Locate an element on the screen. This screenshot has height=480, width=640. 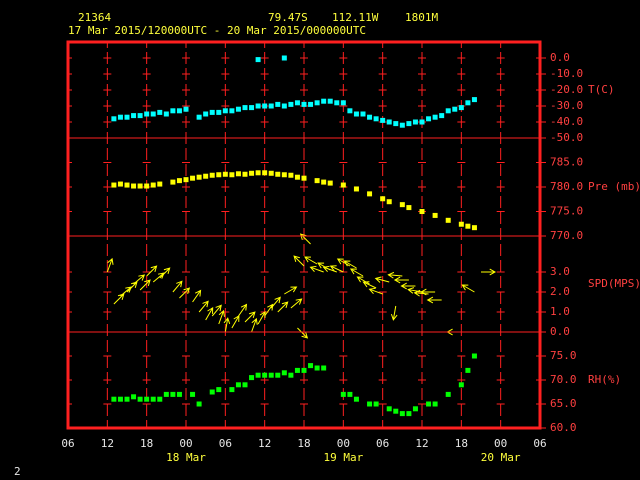
x-tick-label: 00 is located at coordinates (185, 443).